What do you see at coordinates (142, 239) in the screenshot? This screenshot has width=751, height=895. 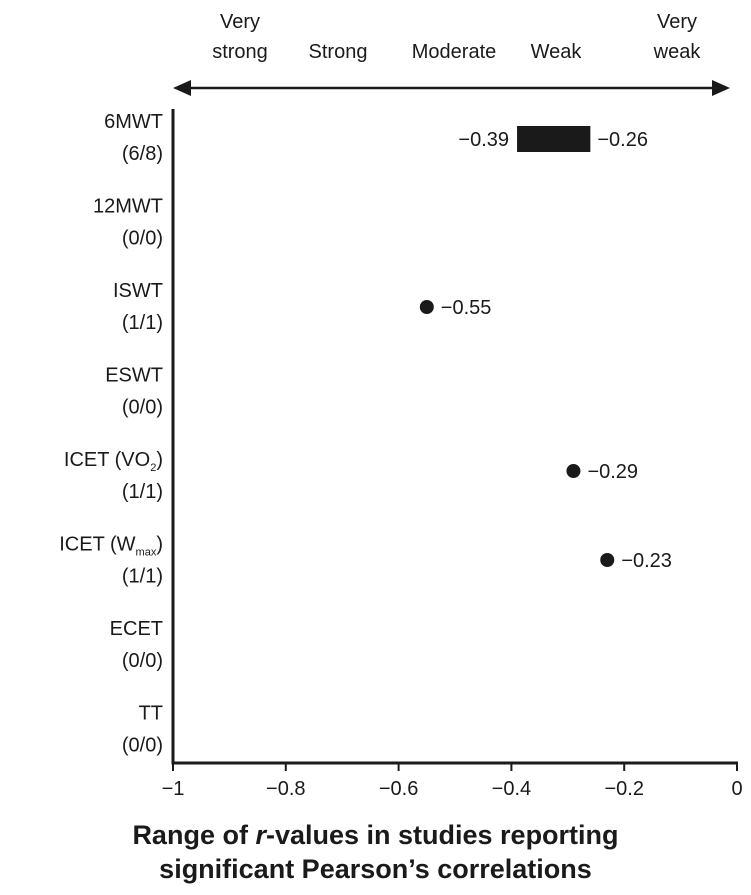 I see `row-count-1: (0/0)` at bounding box center [142, 239].